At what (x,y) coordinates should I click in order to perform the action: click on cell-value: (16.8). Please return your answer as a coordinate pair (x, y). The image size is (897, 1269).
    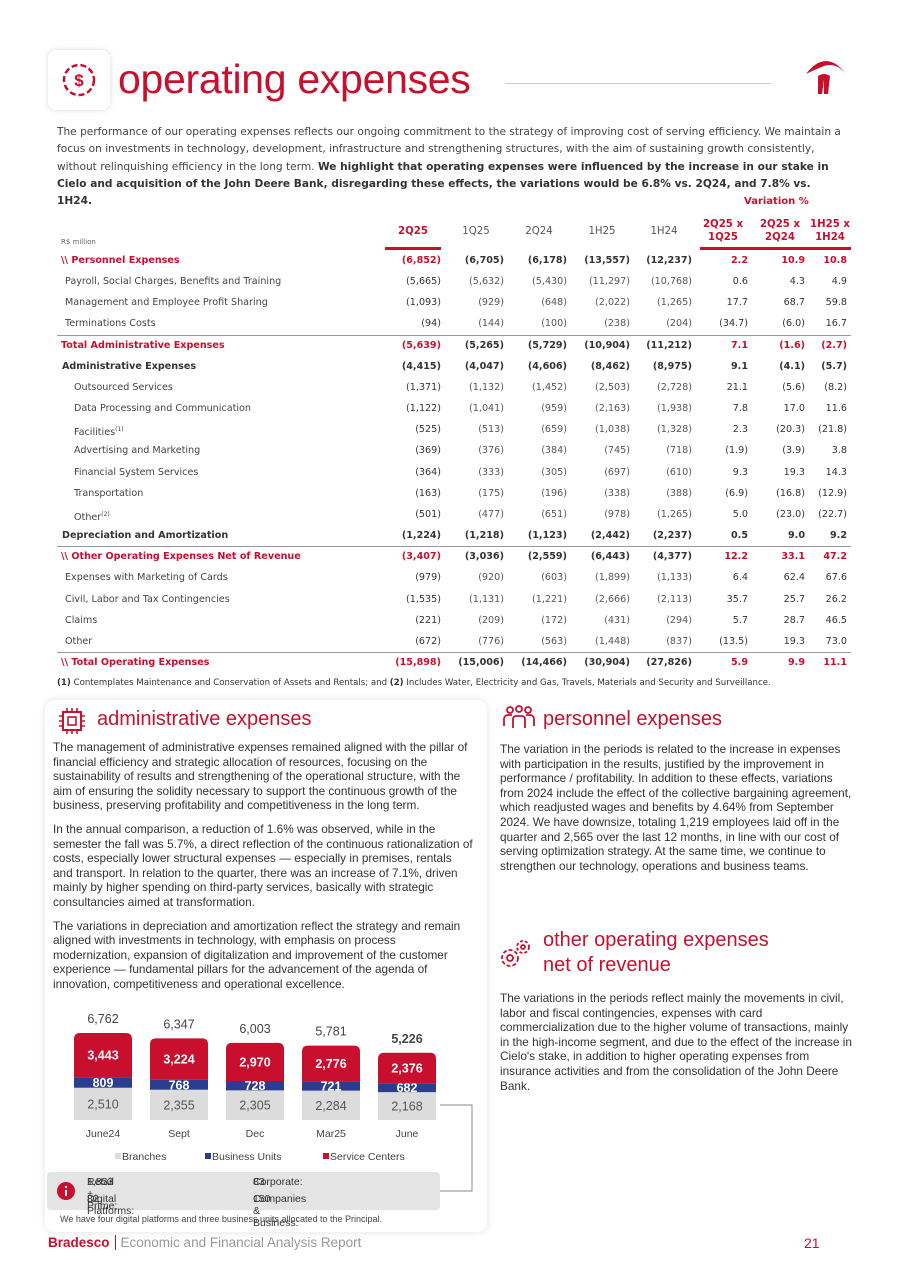
    Looking at the image, I should click on (790, 493).